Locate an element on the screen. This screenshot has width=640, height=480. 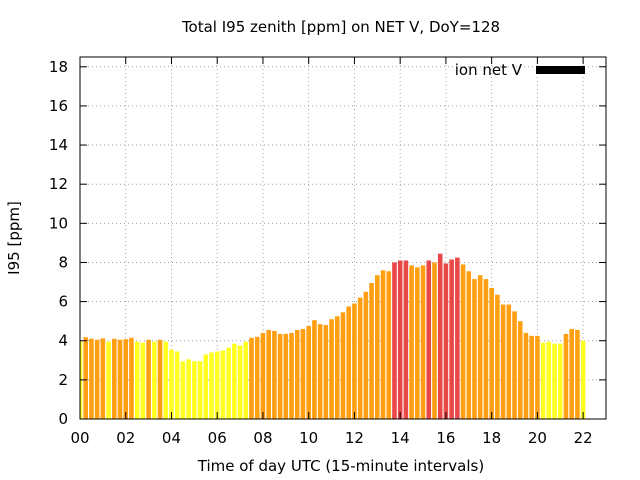
y-tick-label: 2 is located at coordinates (63, 380).